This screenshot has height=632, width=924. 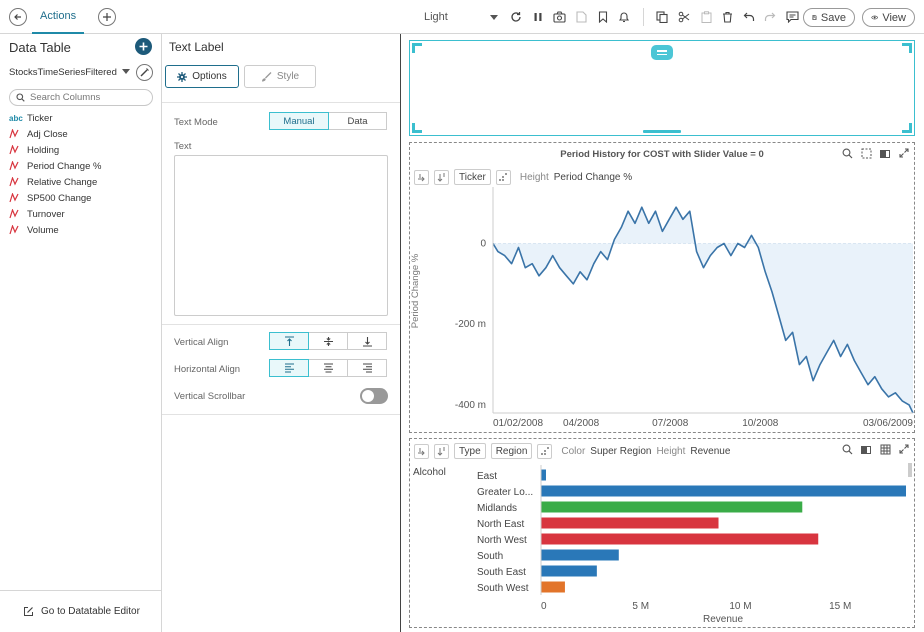 I want to click on color-value: Super Region, so click(x=621, y=451).